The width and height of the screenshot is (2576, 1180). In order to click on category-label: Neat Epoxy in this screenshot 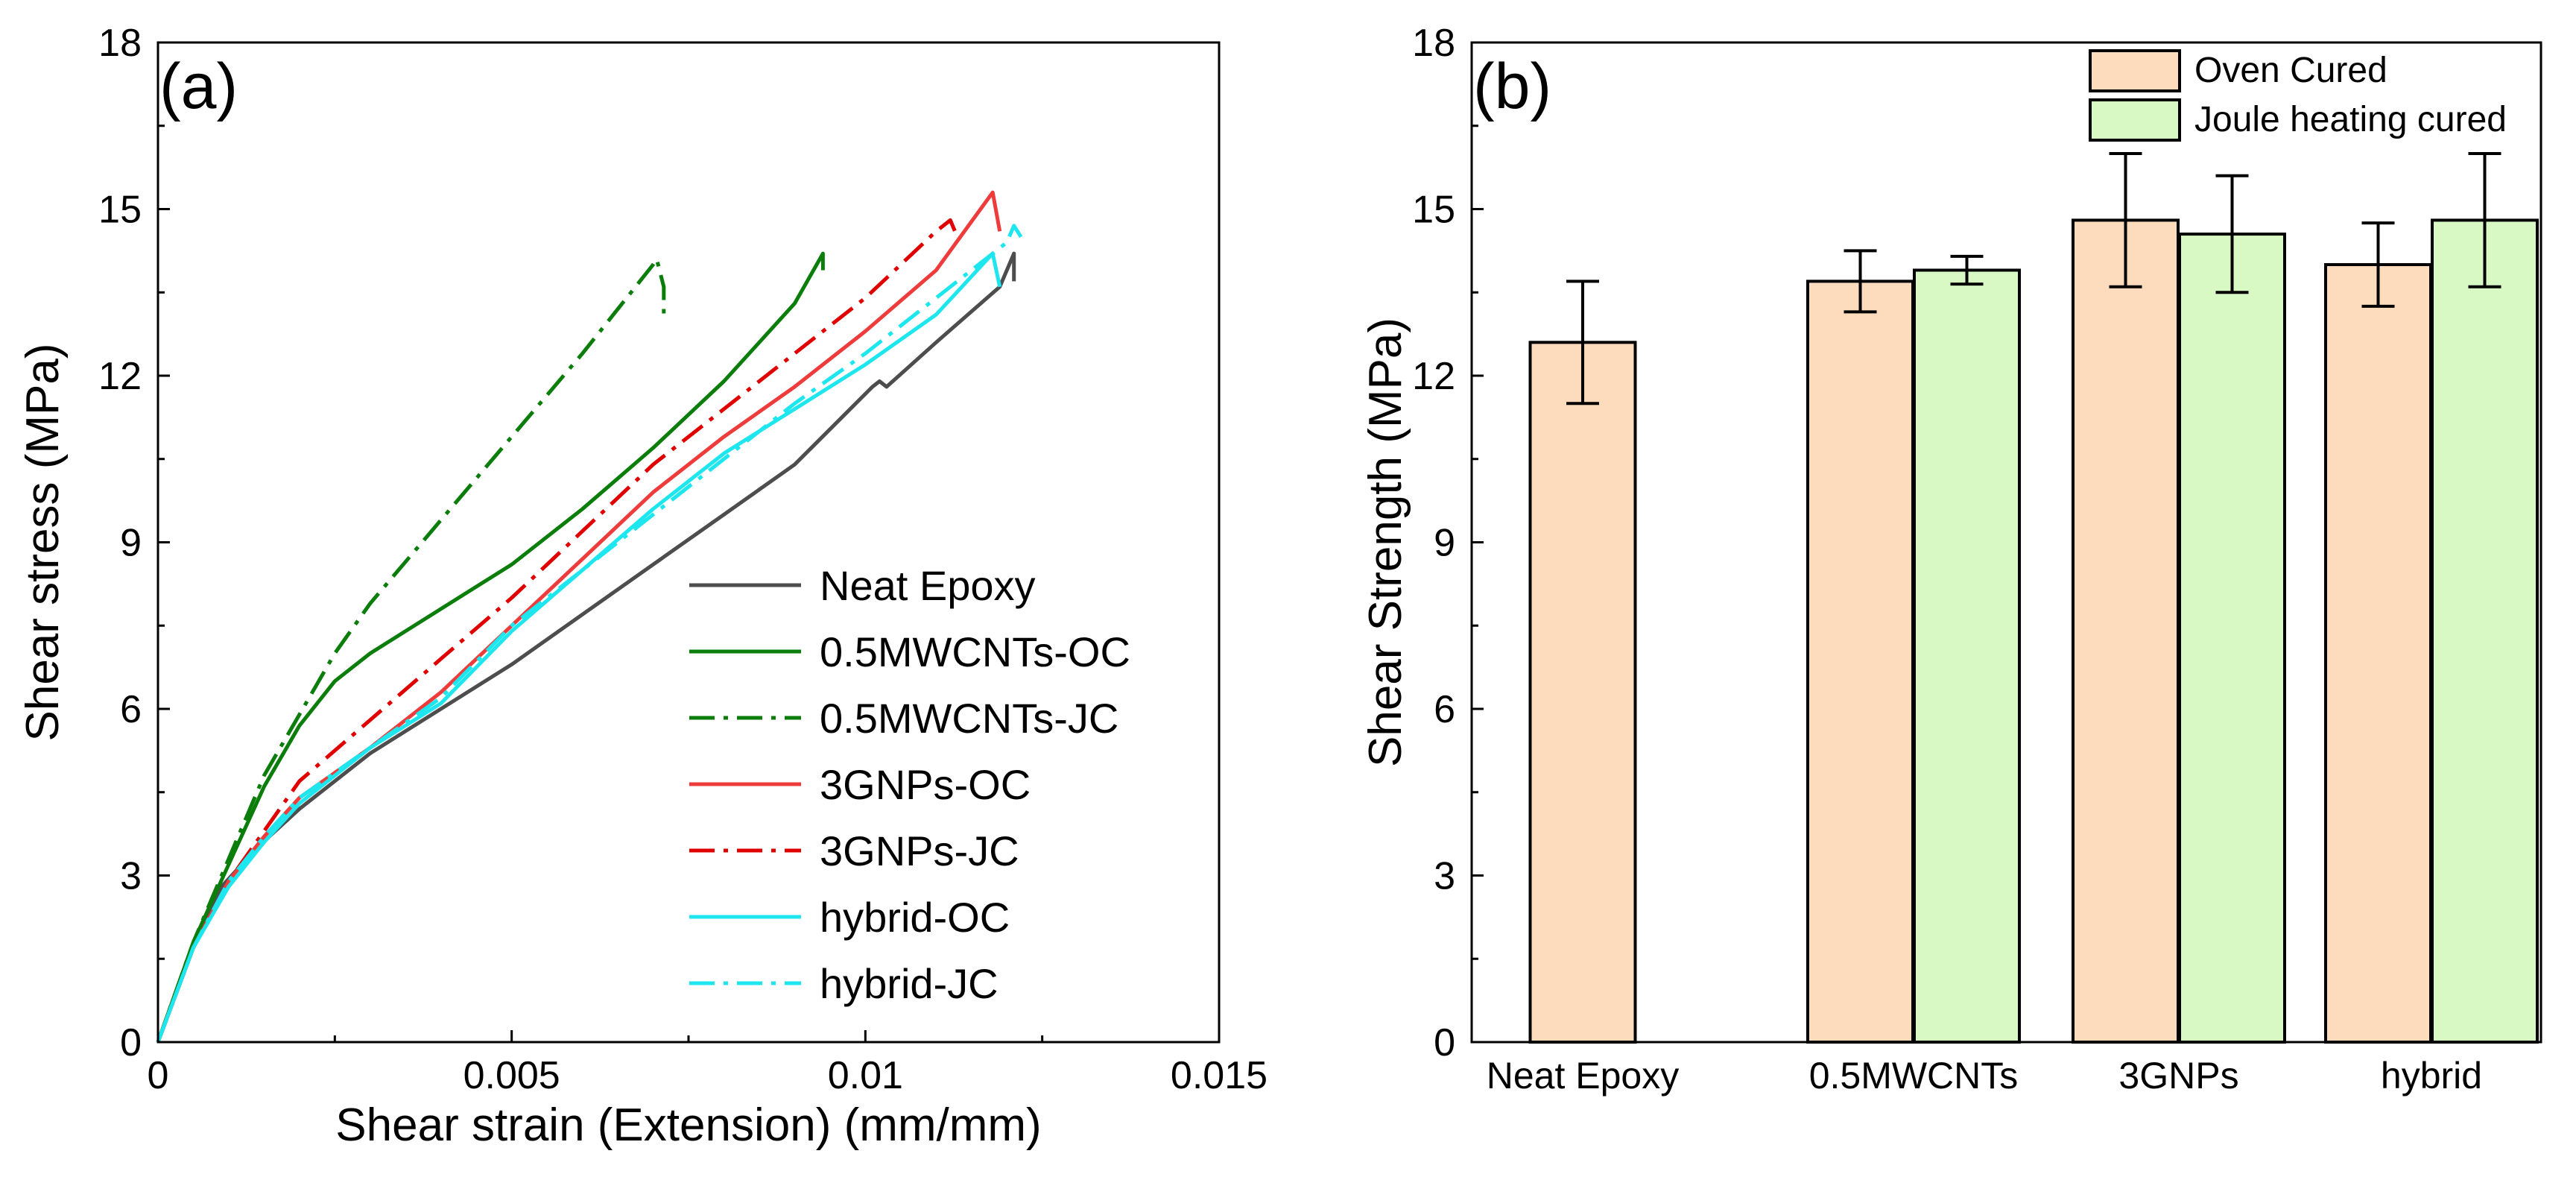, I will do `click(1583, 1076)`.